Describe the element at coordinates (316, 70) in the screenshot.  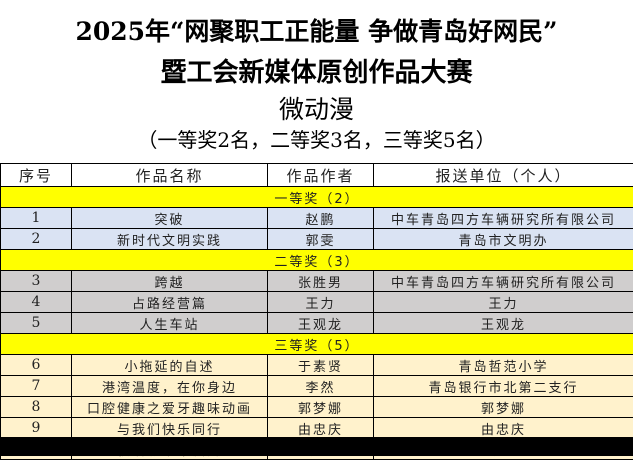
I see `title-line-2: 暨工会新媒体原创作品大赛` at that location.